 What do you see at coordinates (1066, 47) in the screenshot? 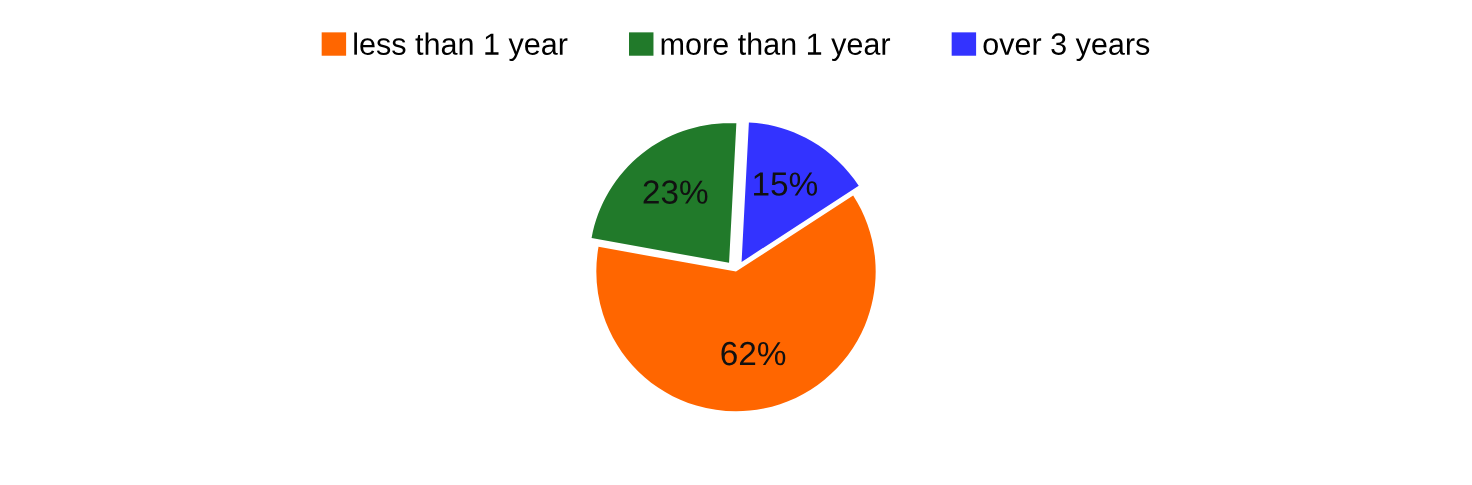
I see `legend-label: over 3 years` at bounding box center [1066, 47].